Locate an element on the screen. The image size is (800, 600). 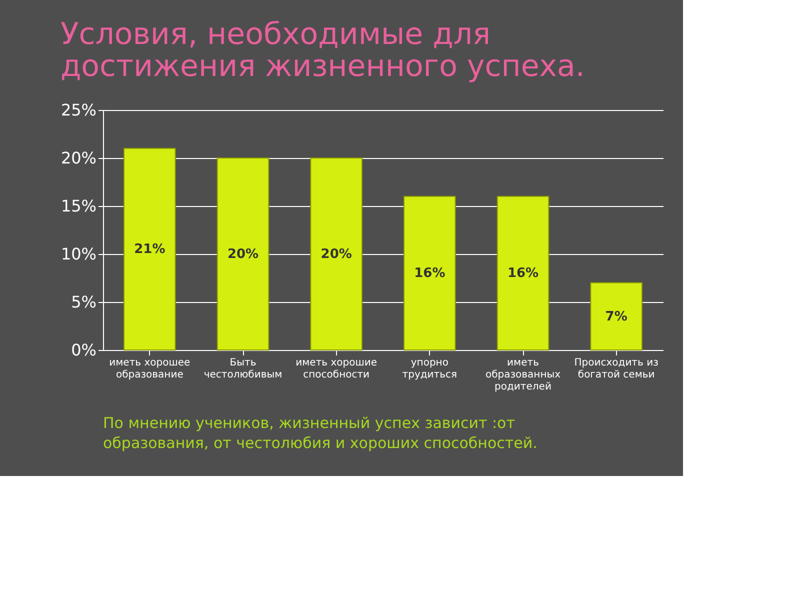
y-tick-label: 10% is located at coordinates (78, 254).